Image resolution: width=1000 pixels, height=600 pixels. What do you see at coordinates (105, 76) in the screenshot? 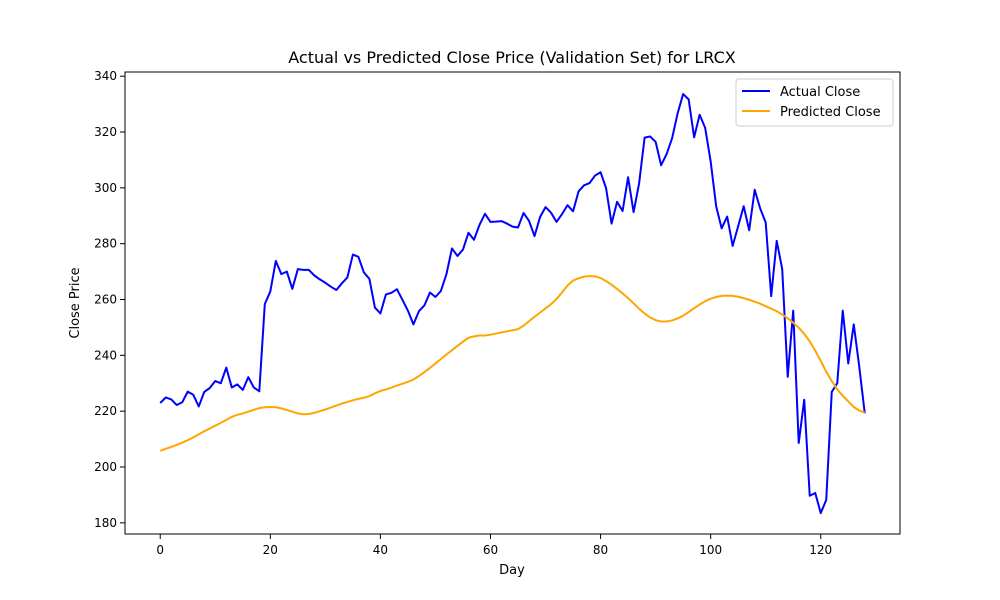
I see `y-tick-label: 340` at bounding box center [105, 76].